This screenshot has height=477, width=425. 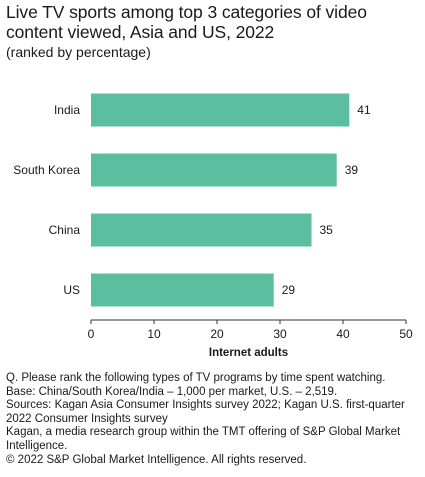 I want to click on bar-china, so click(x=201, y=230).